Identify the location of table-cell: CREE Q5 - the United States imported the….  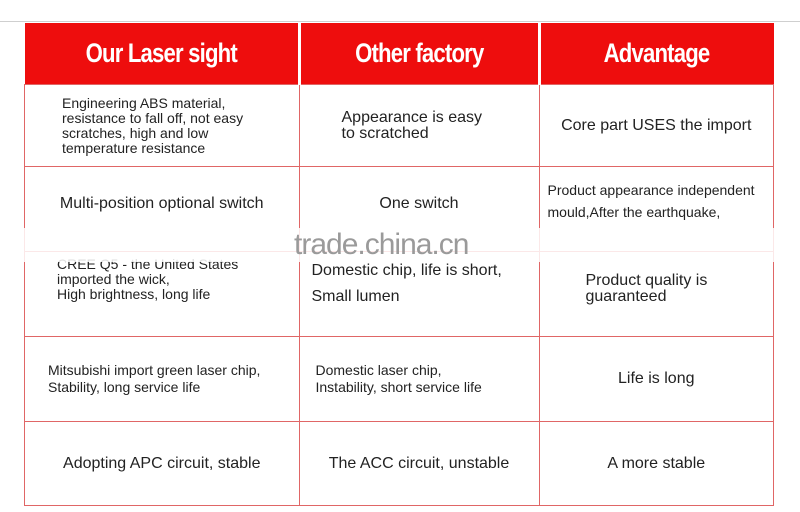
(162, 294).